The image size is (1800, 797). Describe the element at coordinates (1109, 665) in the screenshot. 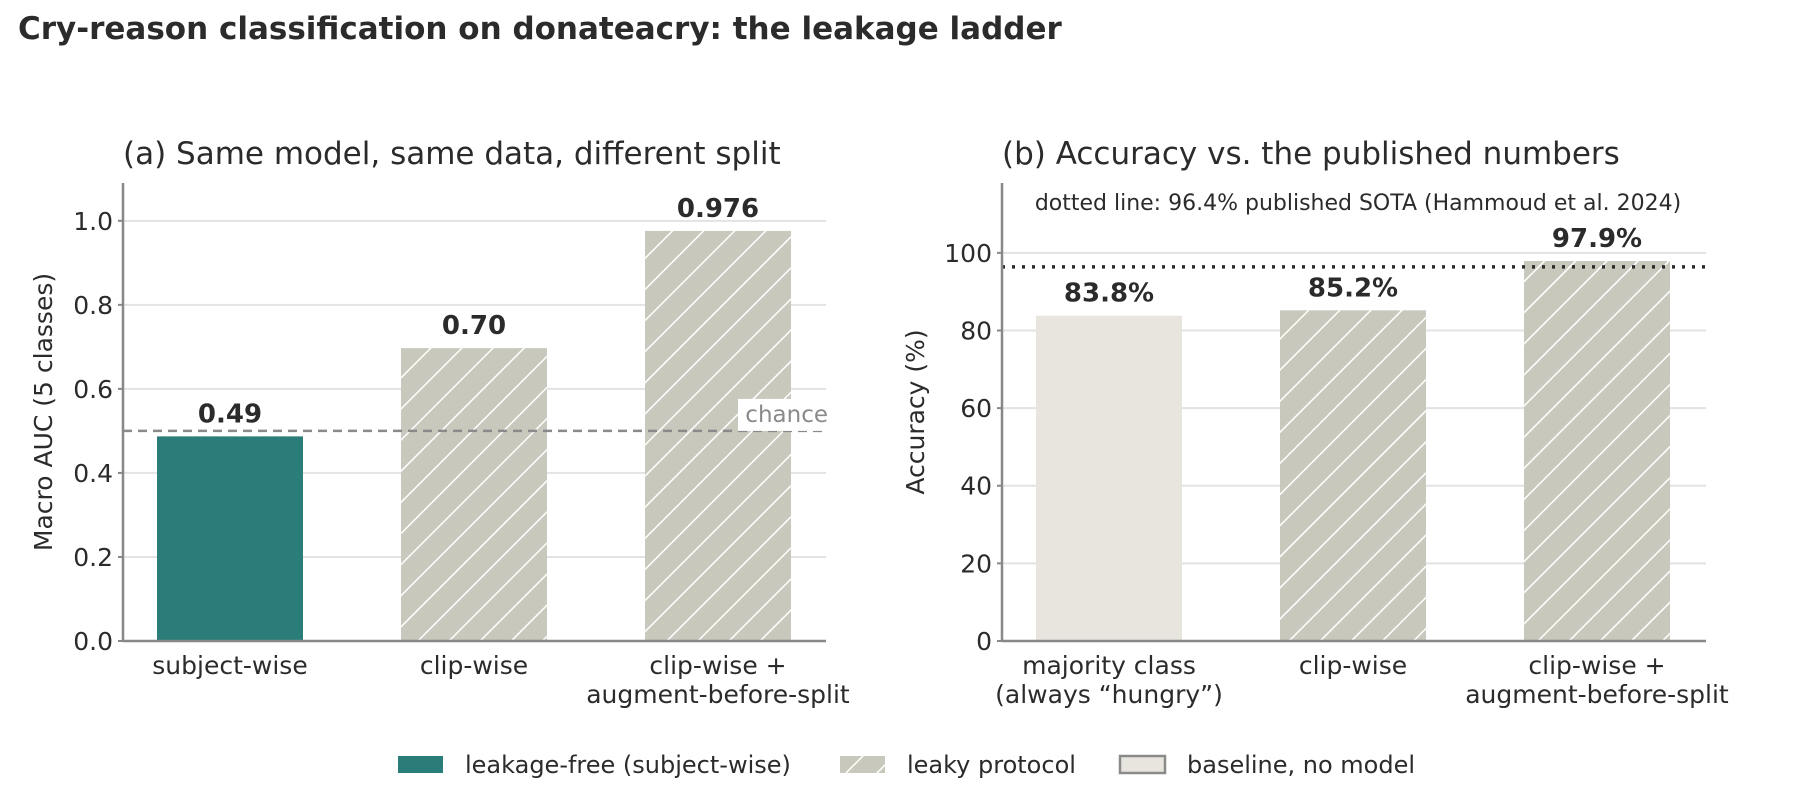

I see `x-tick-label: majority class` at that location.